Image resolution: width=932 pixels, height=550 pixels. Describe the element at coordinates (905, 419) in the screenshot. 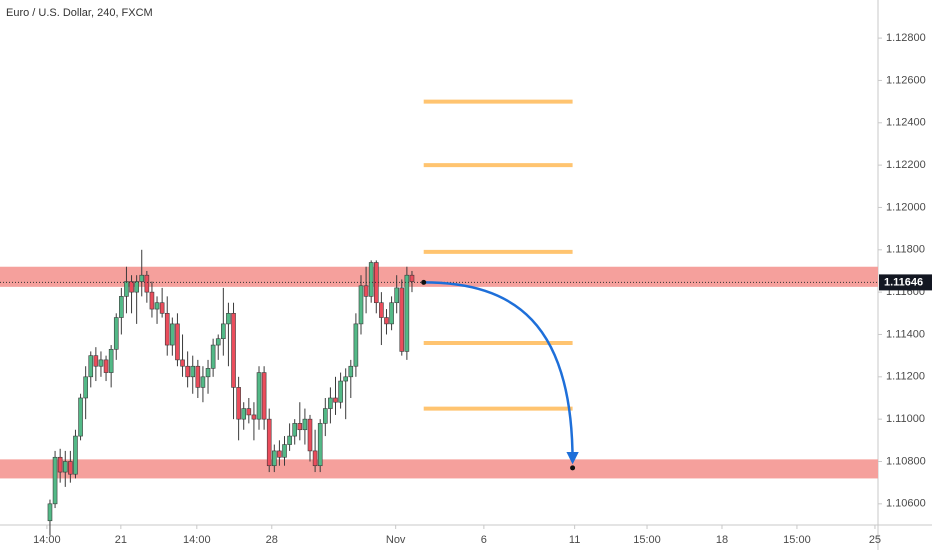

I see `y-tick-label: 1.11000` at that location.